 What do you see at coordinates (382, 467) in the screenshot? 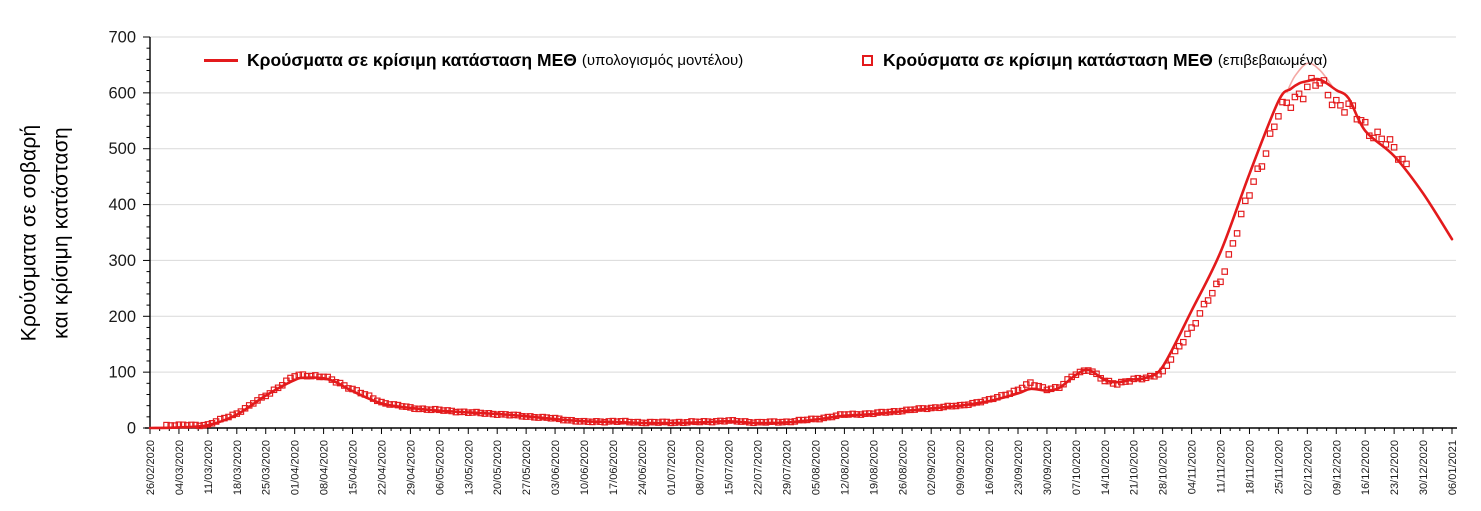
I see `x-tick-label: 22/04/2020` at bounding box center [382, 467].